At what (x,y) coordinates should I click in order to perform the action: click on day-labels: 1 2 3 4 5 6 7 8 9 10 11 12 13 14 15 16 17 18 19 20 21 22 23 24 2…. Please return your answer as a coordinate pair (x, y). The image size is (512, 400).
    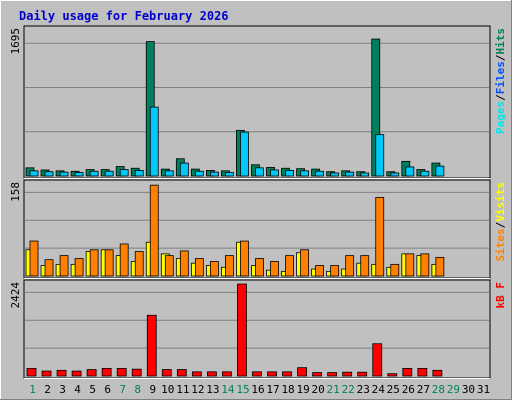
    Looking at the image, I should click on (259, 389).